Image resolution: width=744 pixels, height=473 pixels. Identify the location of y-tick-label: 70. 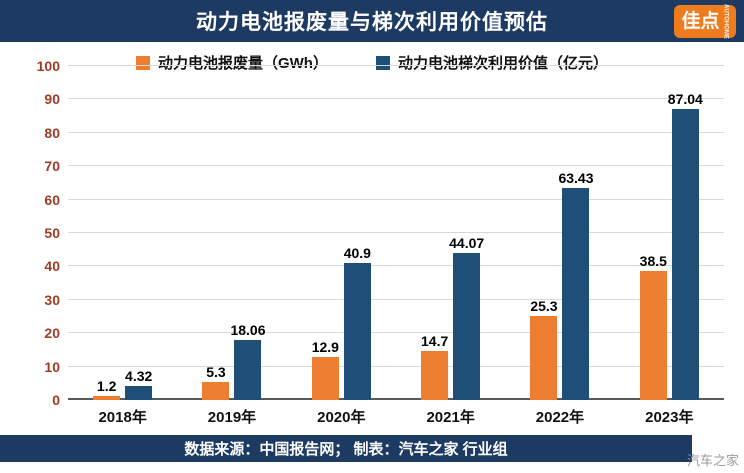
(52, 166).